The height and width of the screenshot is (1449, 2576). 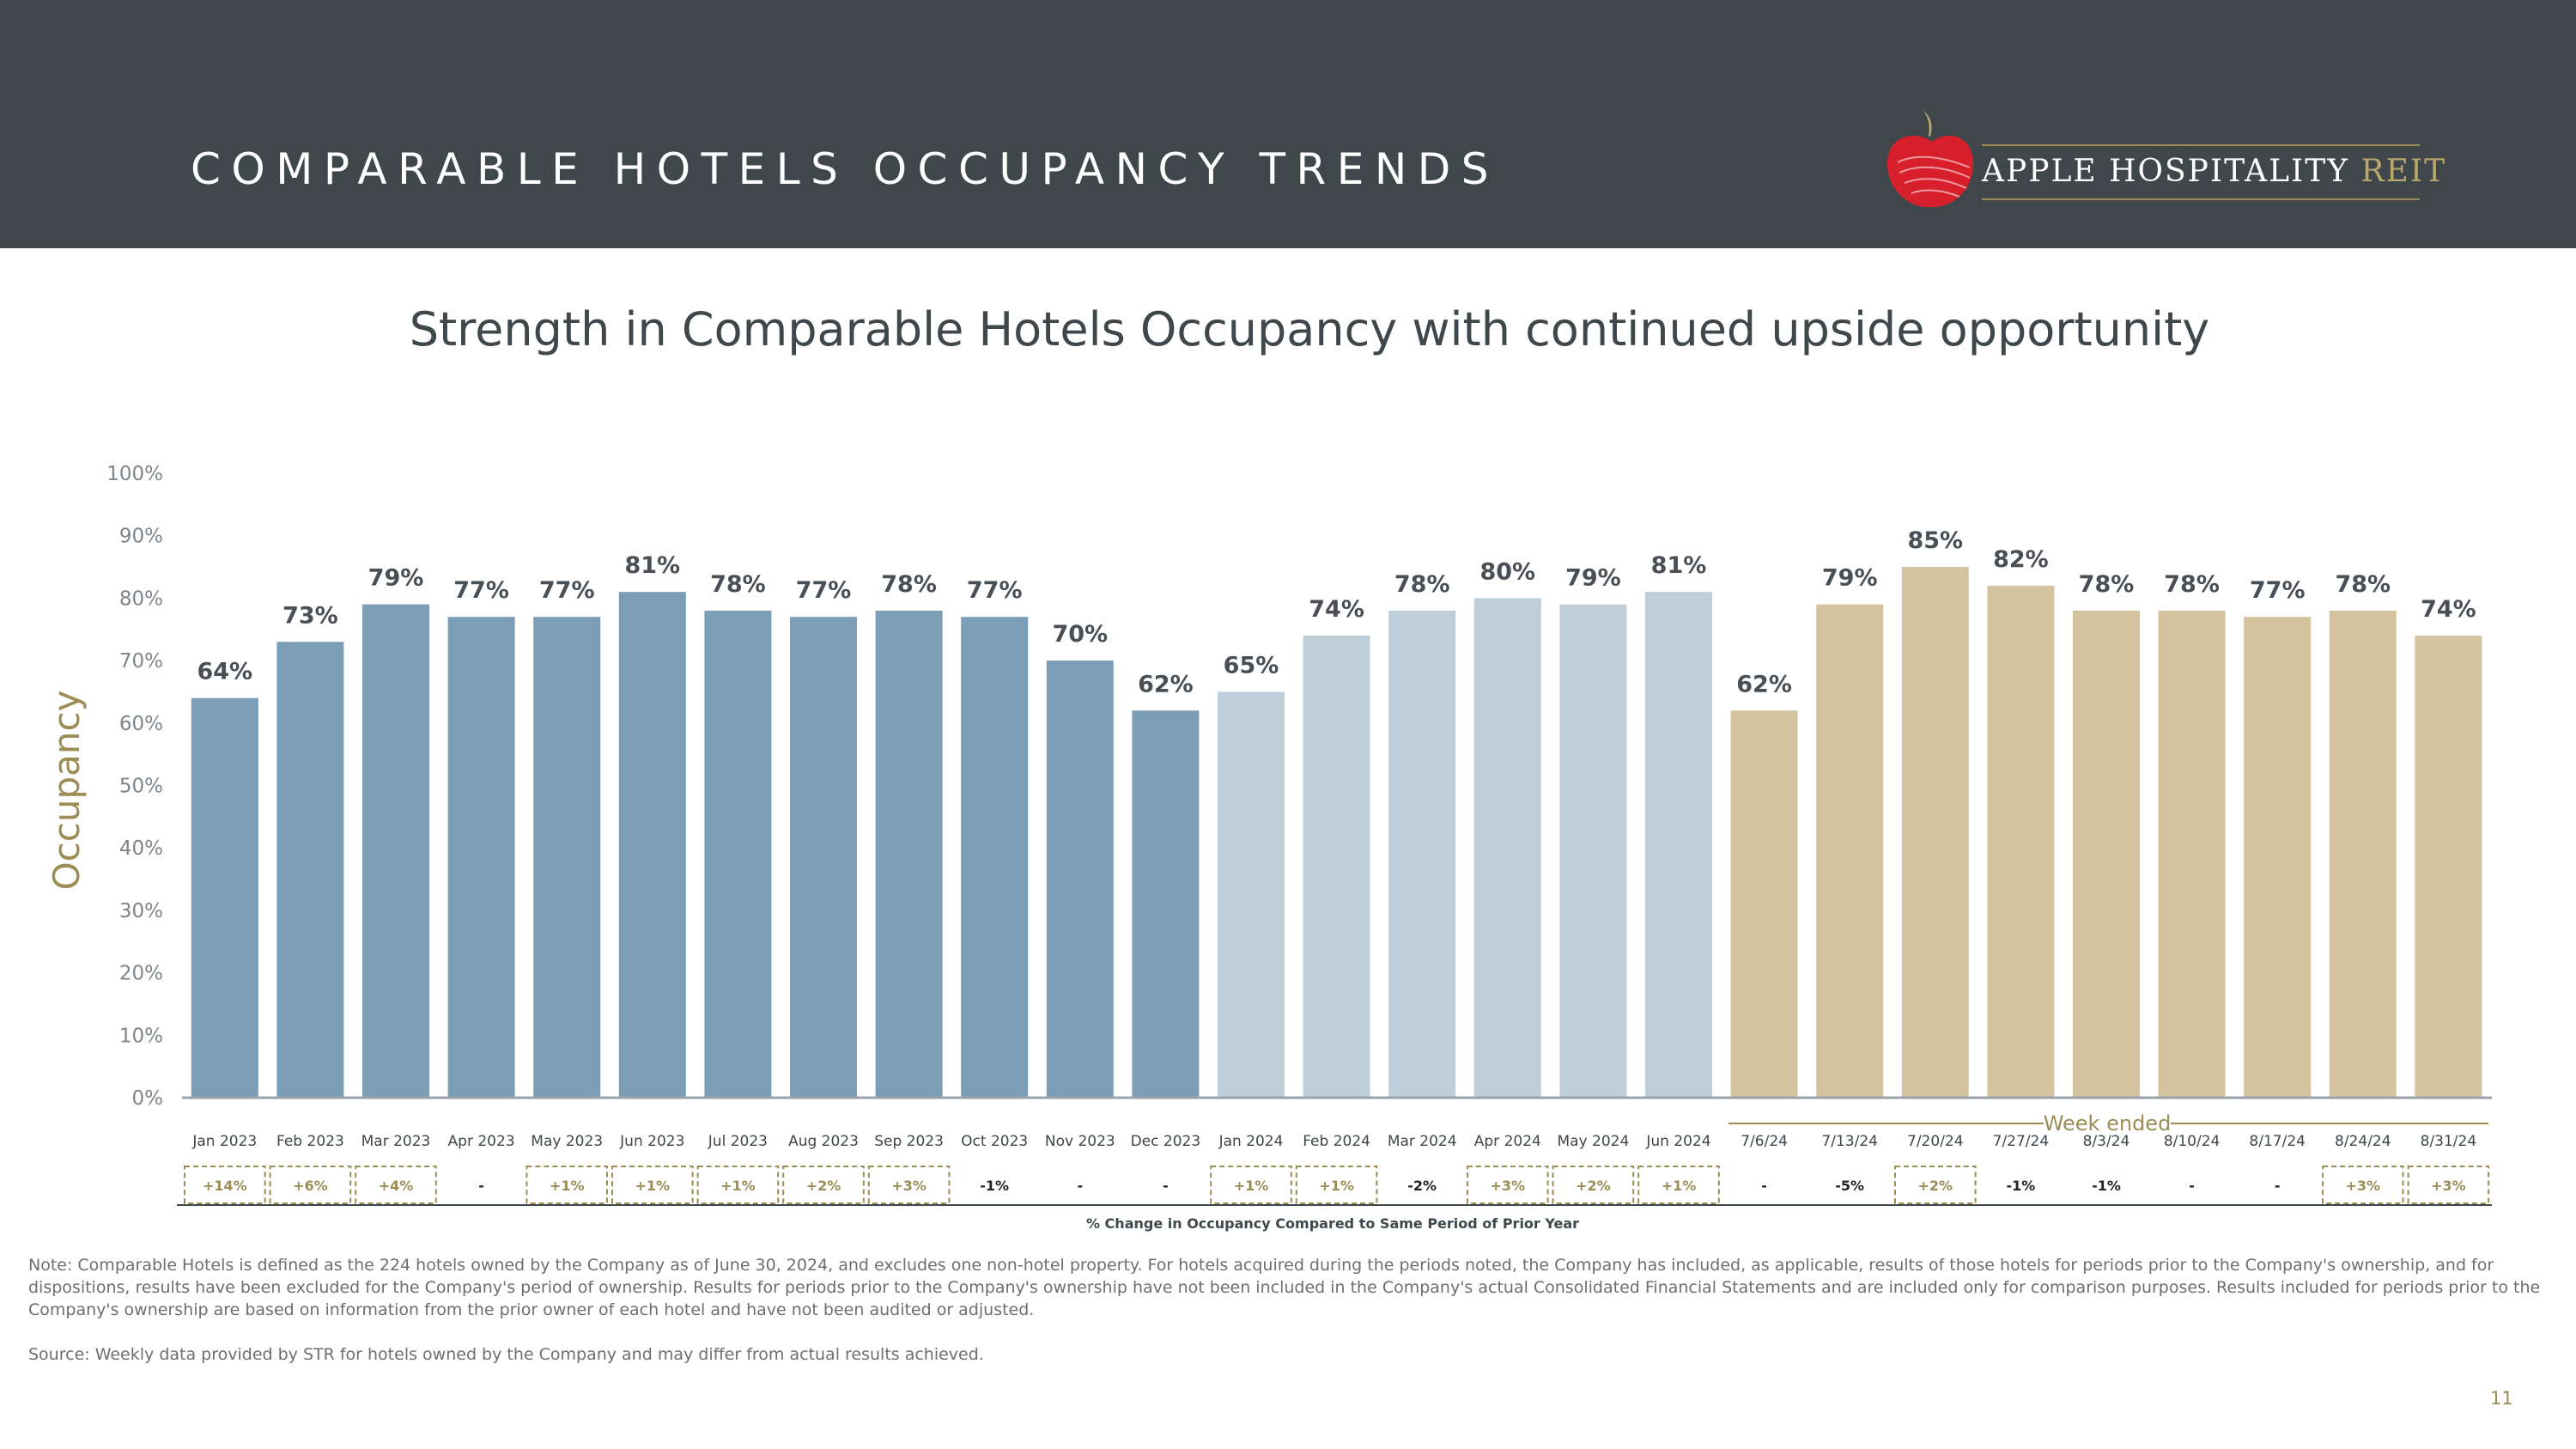 I want to click on pct-change-label: +6%, so click(x=311, y=1186).